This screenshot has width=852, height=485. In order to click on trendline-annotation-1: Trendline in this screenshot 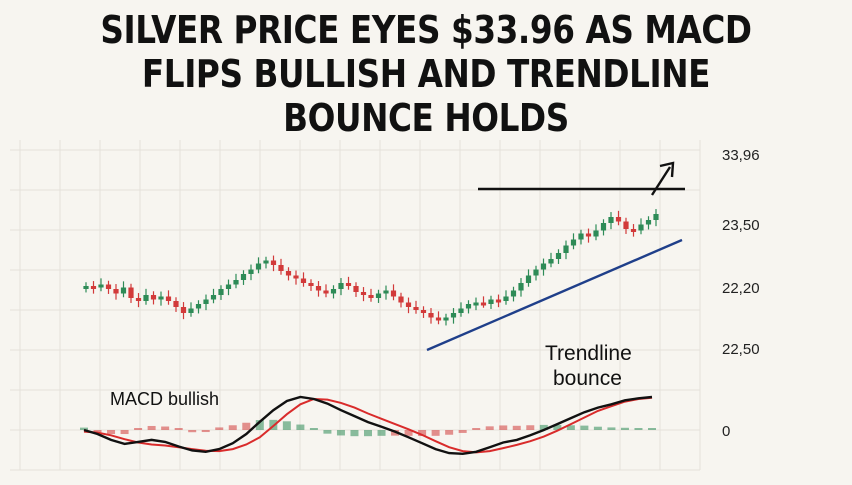, I will do `click(588, 353)`.